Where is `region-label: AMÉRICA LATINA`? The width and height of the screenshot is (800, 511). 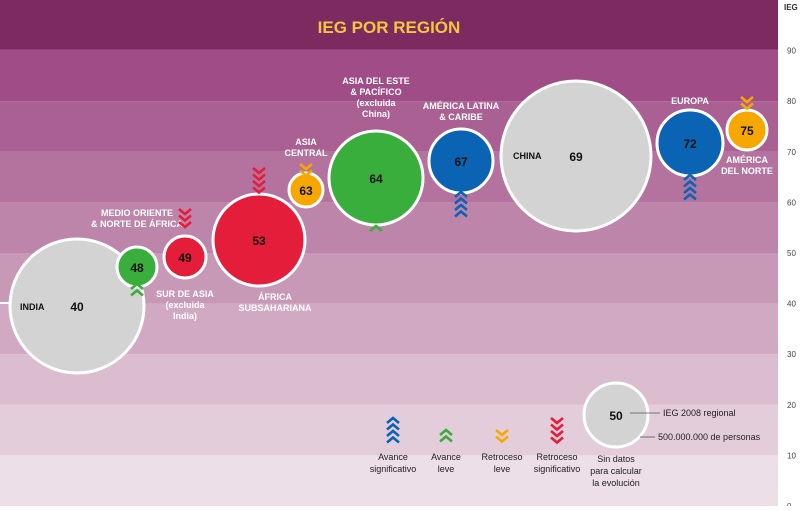
region-label: AMÉRICA LATINA is located at coordinates (461, 106).